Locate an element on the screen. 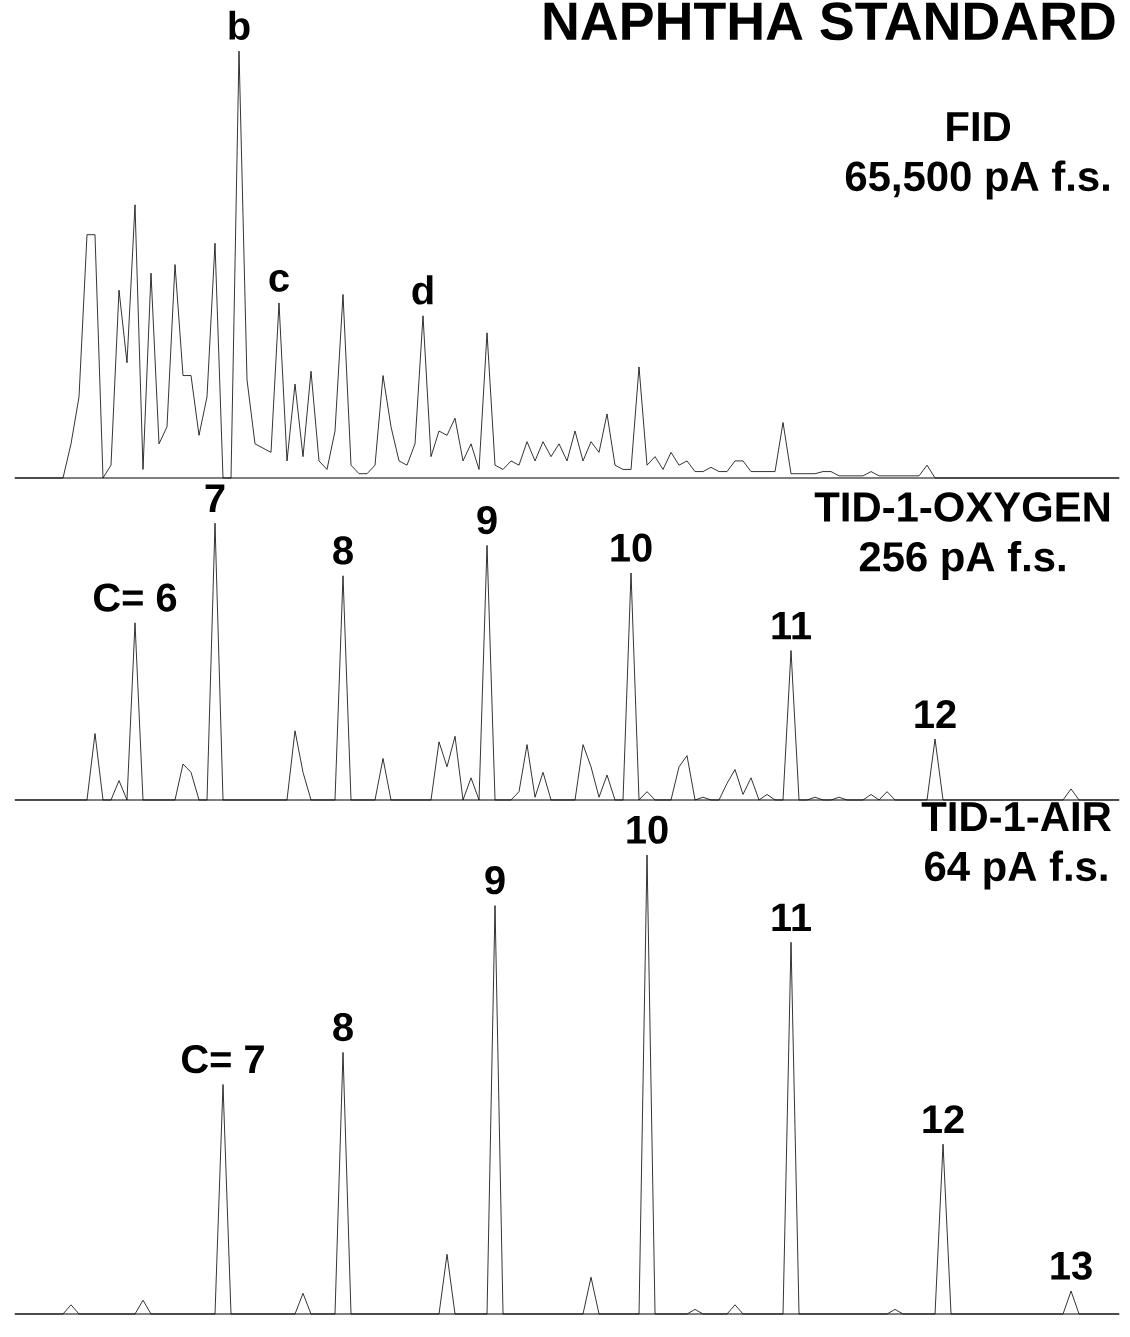 This screenshot has height=1337, width=1130. annotation: 256 pA f.s. is located at coordinates (962, 560).